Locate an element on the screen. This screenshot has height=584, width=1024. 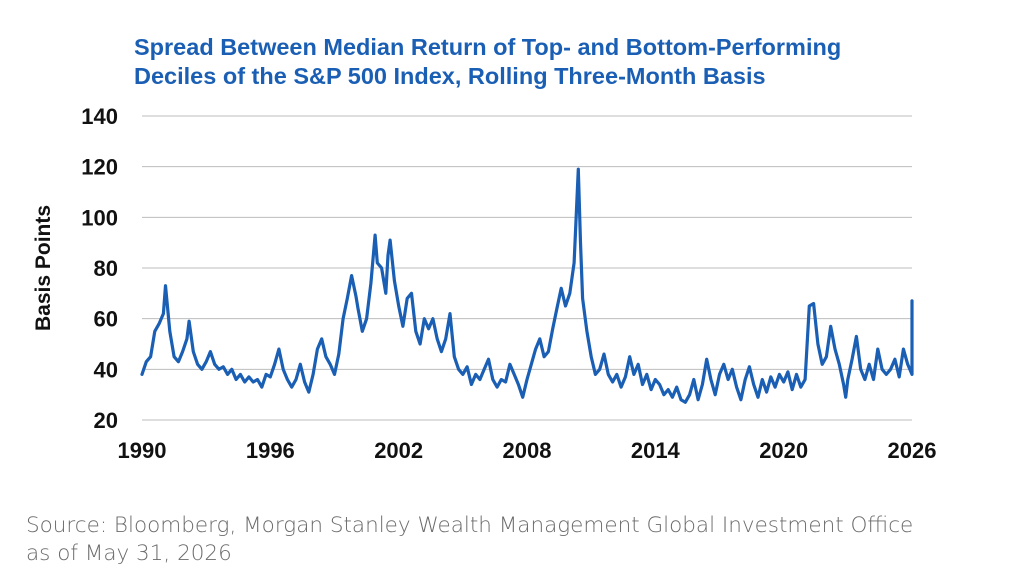
y-axis-label: Basis Points is located at coordinates (43, 268).